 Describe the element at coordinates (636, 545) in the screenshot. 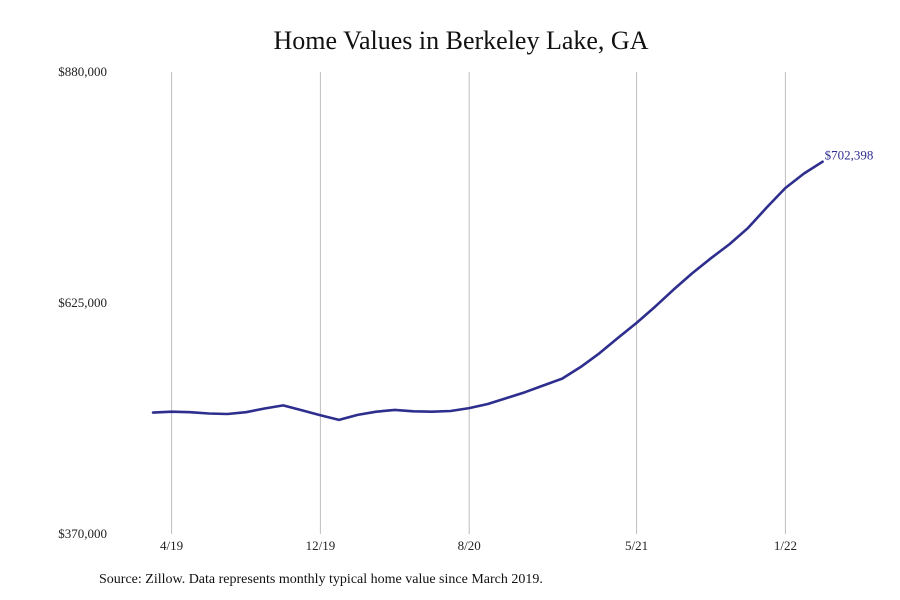

I see `x-tick-label: 5/21` at that location.